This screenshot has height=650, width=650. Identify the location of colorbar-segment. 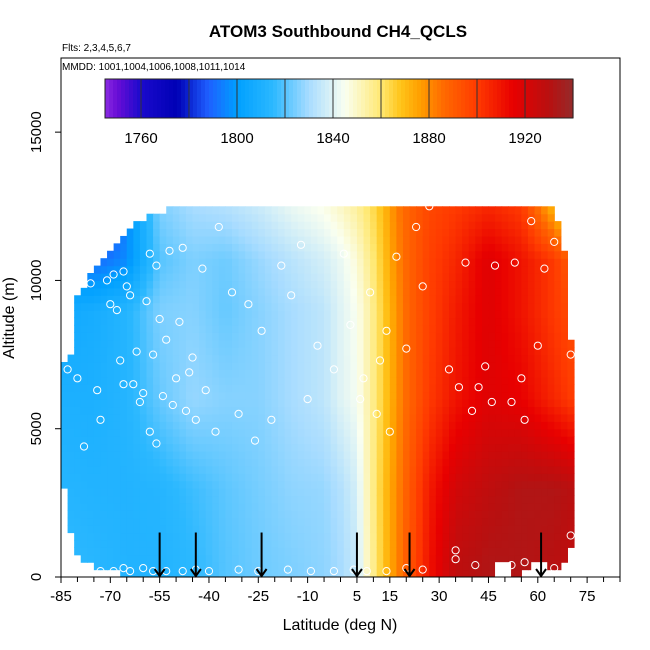
(419, 98).